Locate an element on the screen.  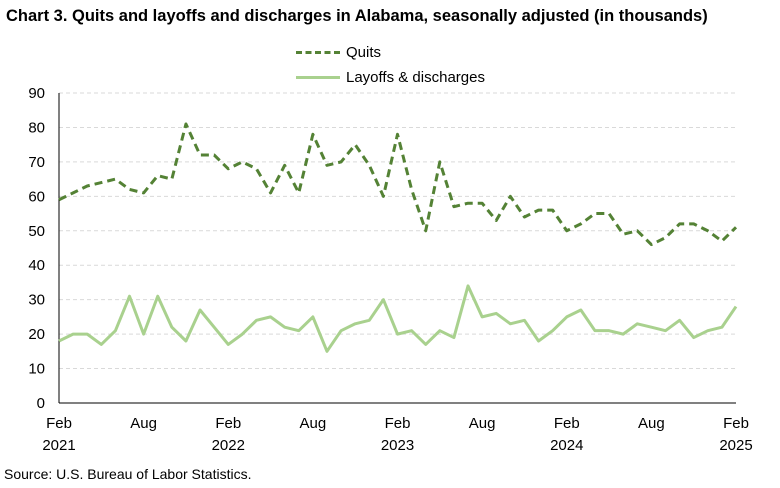
x-tick-label-year: 2025 is located at coordinates (735, 445).